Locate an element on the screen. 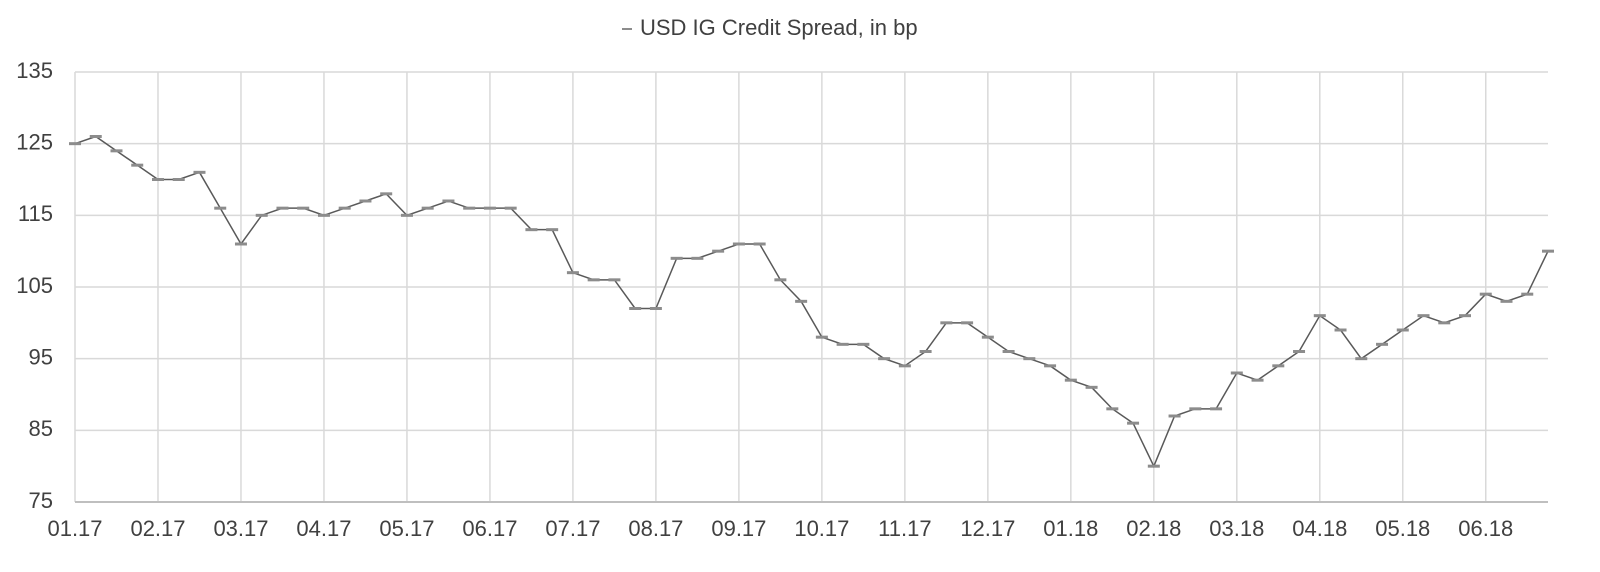 This screenshot has width=1600, height=572. x-tick-label: 04.18 is located at coordinates (1319, 528).